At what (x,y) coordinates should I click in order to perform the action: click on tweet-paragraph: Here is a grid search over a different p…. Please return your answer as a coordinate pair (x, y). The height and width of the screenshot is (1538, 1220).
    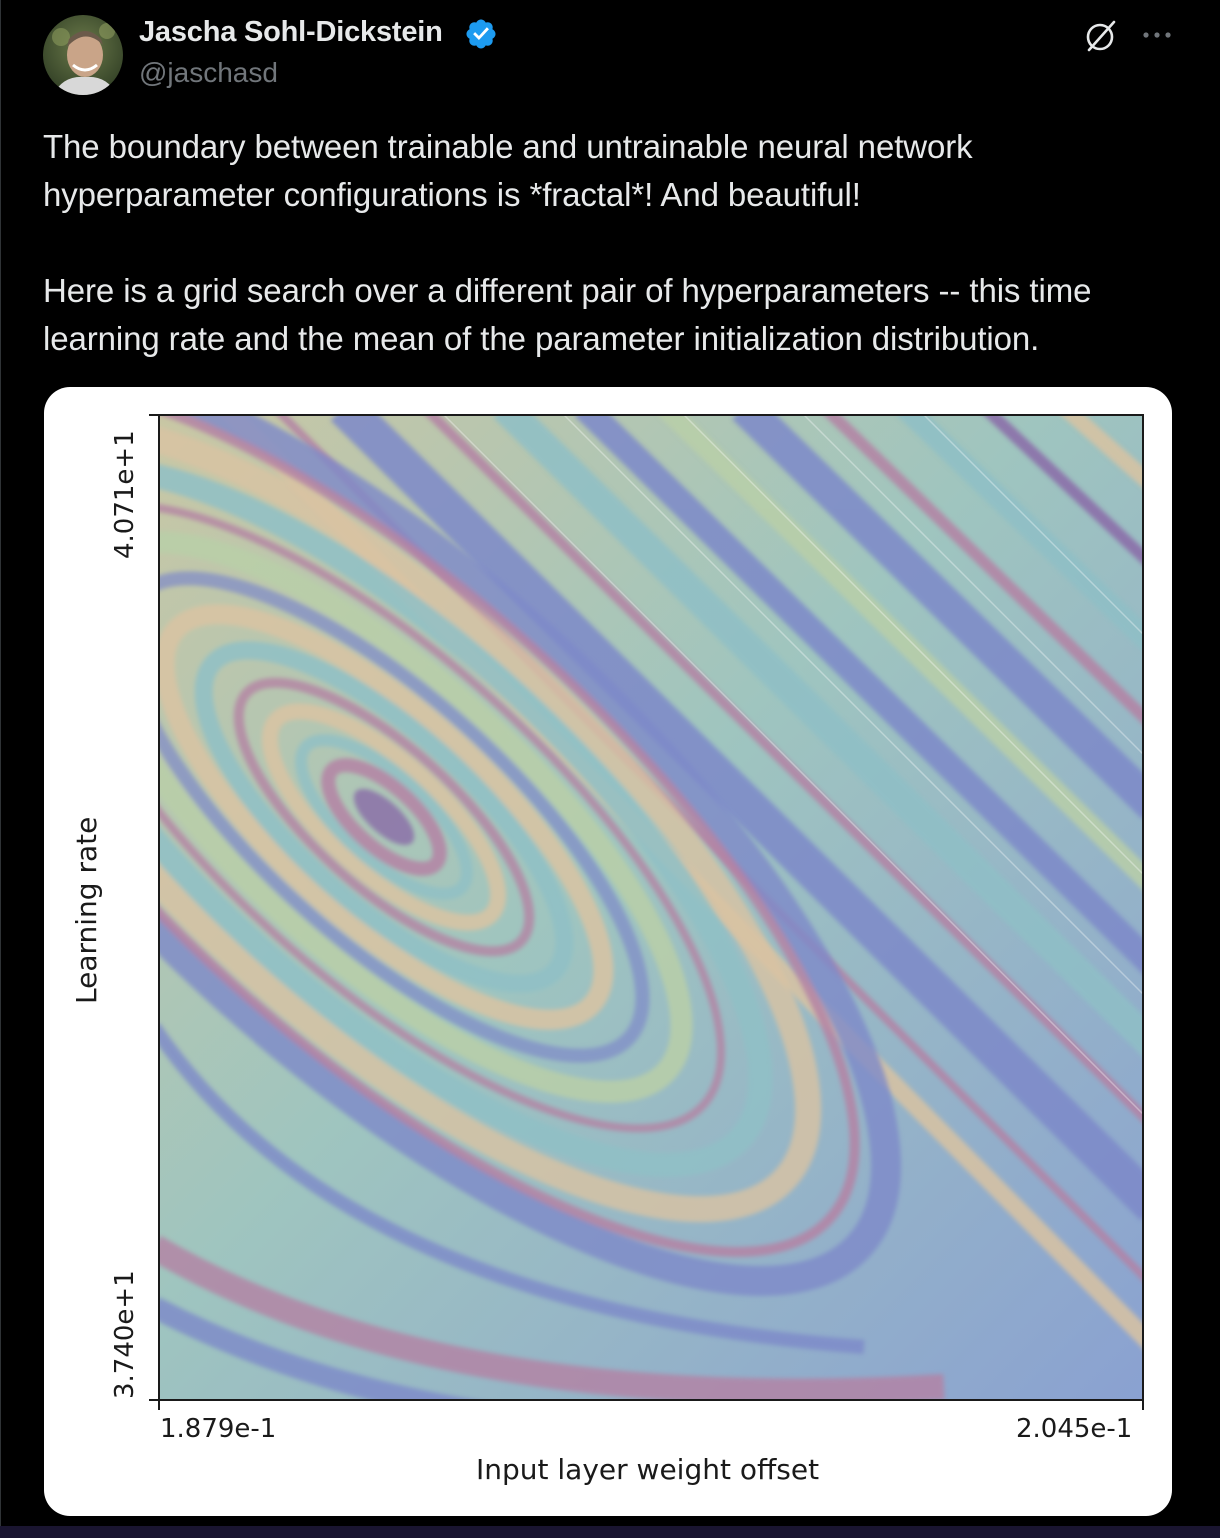
    Looking at the image, I should click on (567, 314).